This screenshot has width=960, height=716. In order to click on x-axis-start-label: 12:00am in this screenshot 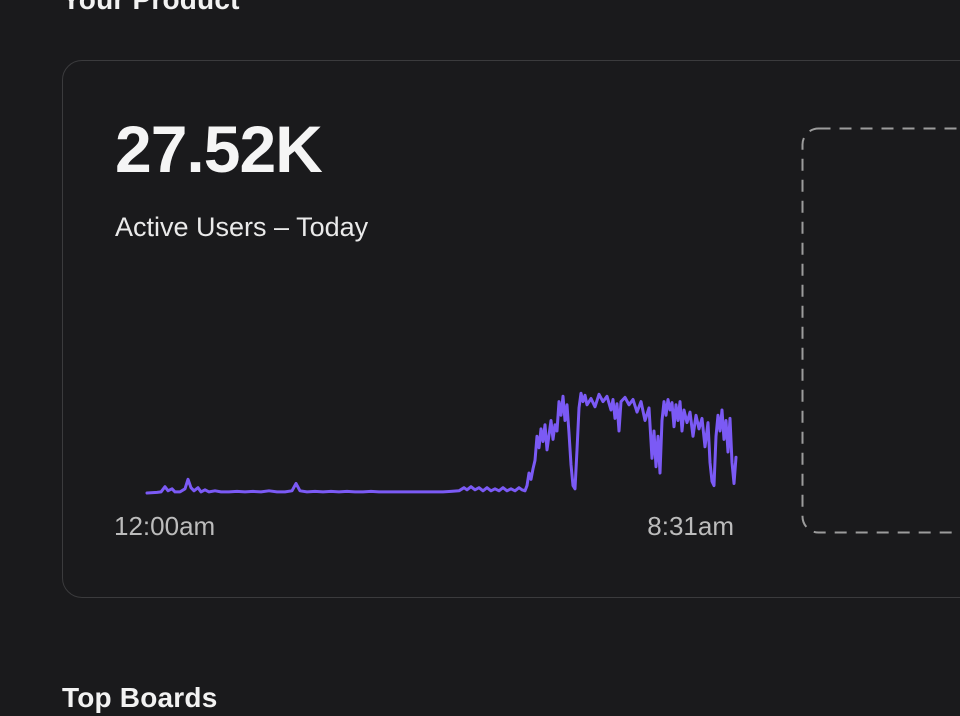, I will do `click(165, 526)`.